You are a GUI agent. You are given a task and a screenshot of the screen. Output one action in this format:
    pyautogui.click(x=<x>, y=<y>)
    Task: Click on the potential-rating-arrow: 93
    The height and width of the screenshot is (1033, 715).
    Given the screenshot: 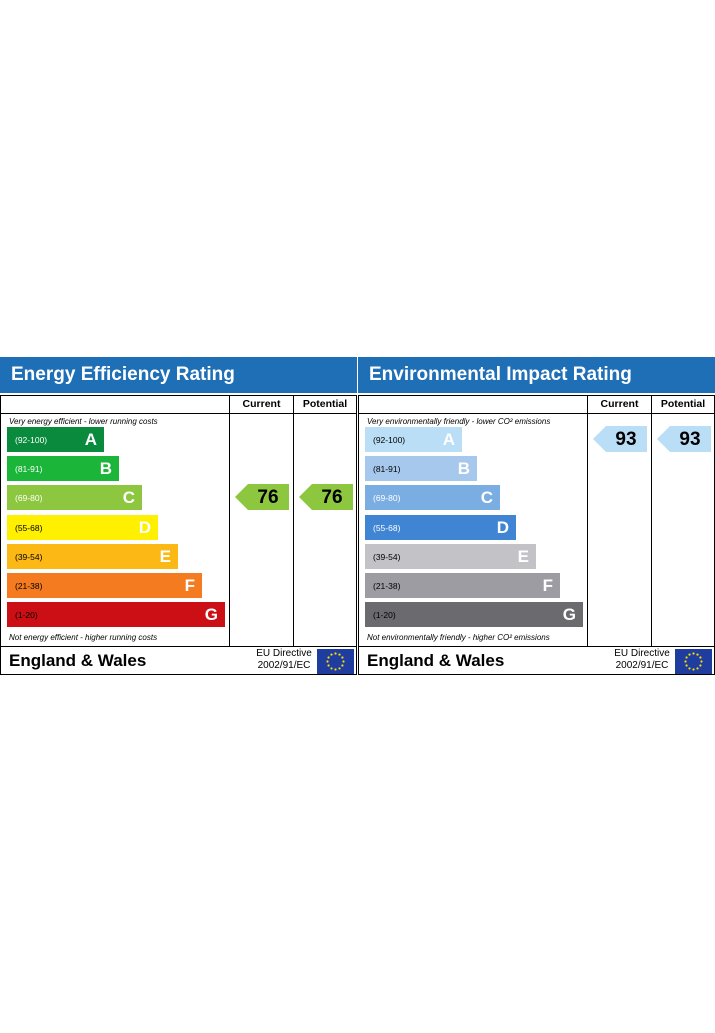 What is the action you would take?
    pyautogui.click(x=684, y=439)
    